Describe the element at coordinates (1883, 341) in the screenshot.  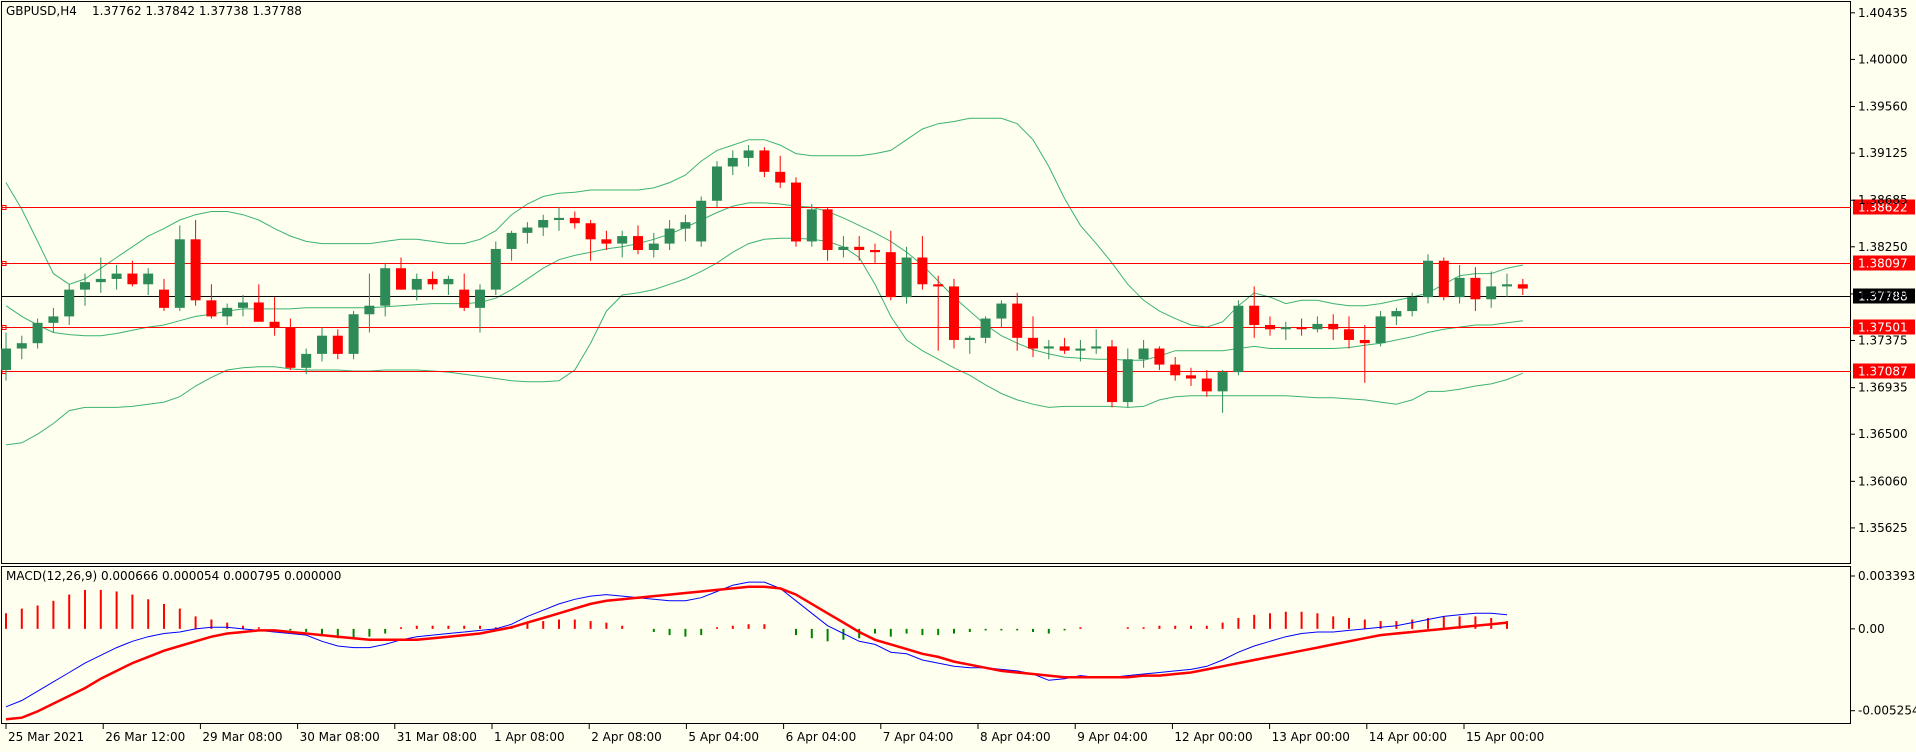
I see `price-tick-label: 1.37375` at that location.